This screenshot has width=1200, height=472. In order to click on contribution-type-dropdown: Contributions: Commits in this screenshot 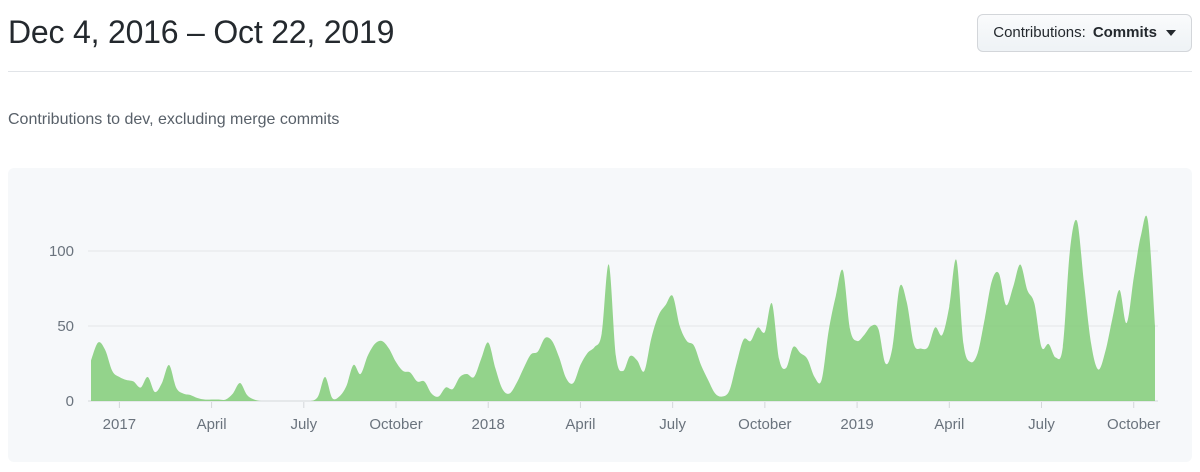, I will do `click(1084, 33)`.